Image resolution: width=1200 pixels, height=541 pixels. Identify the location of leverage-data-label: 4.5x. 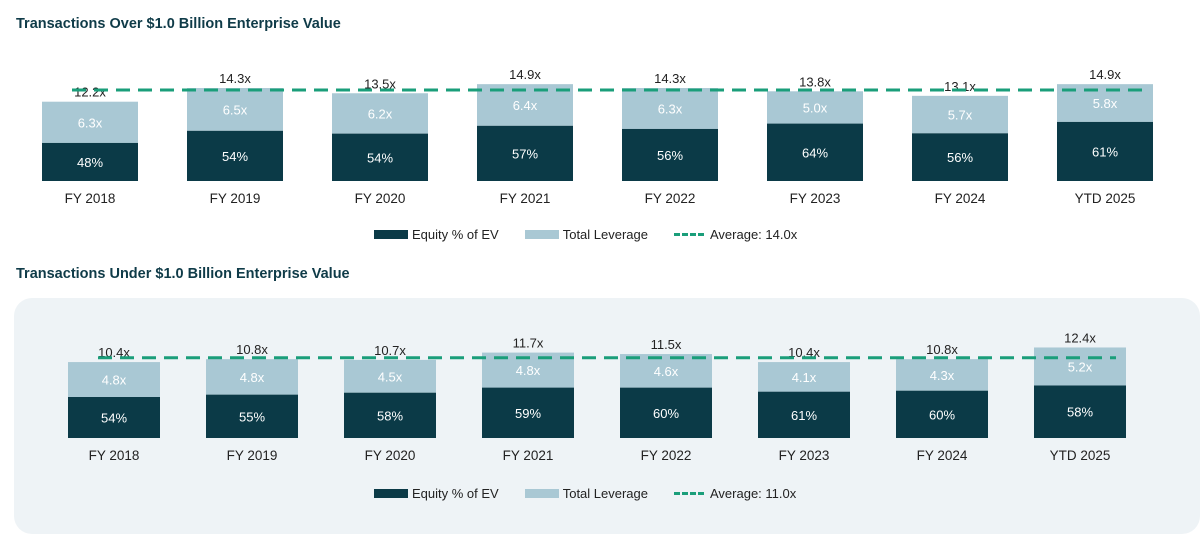
(390, 376).